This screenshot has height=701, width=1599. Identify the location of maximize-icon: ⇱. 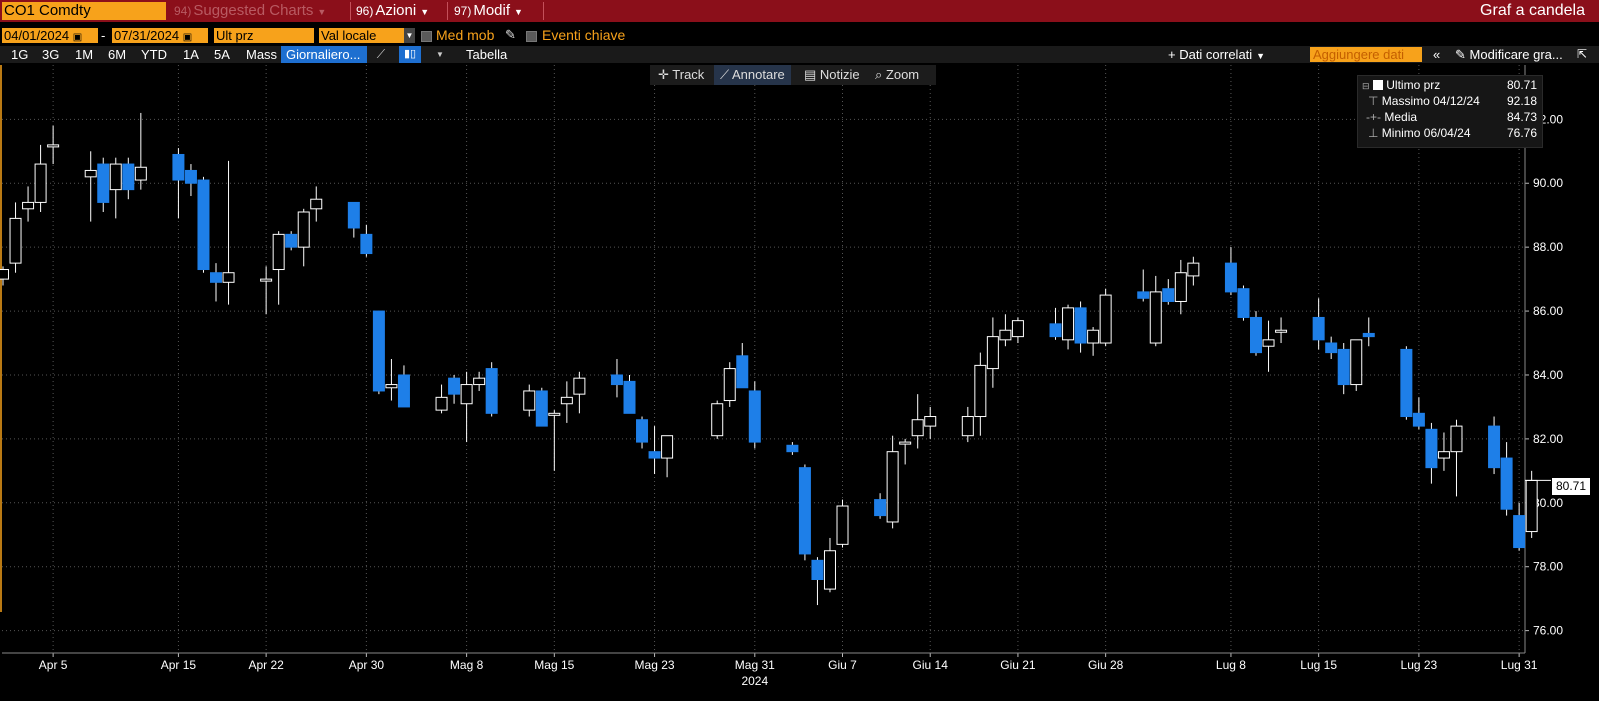
(1582, 54).